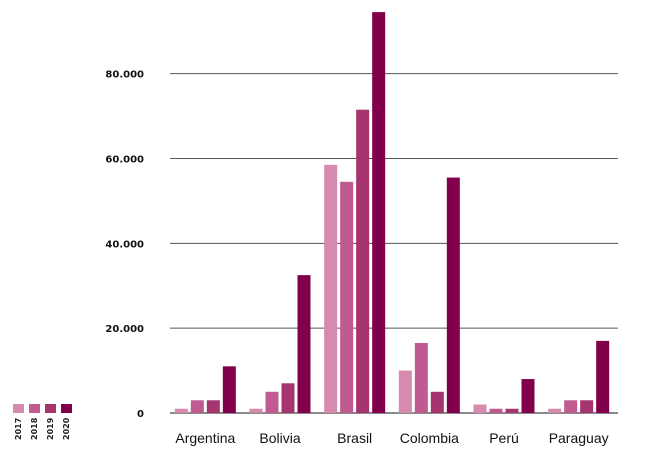 The width and height of the screenshot is (648, 458). Describe the element at coordinates (256, 410) in the screenshot. I see `bar-2017-Bolivia` at that location.